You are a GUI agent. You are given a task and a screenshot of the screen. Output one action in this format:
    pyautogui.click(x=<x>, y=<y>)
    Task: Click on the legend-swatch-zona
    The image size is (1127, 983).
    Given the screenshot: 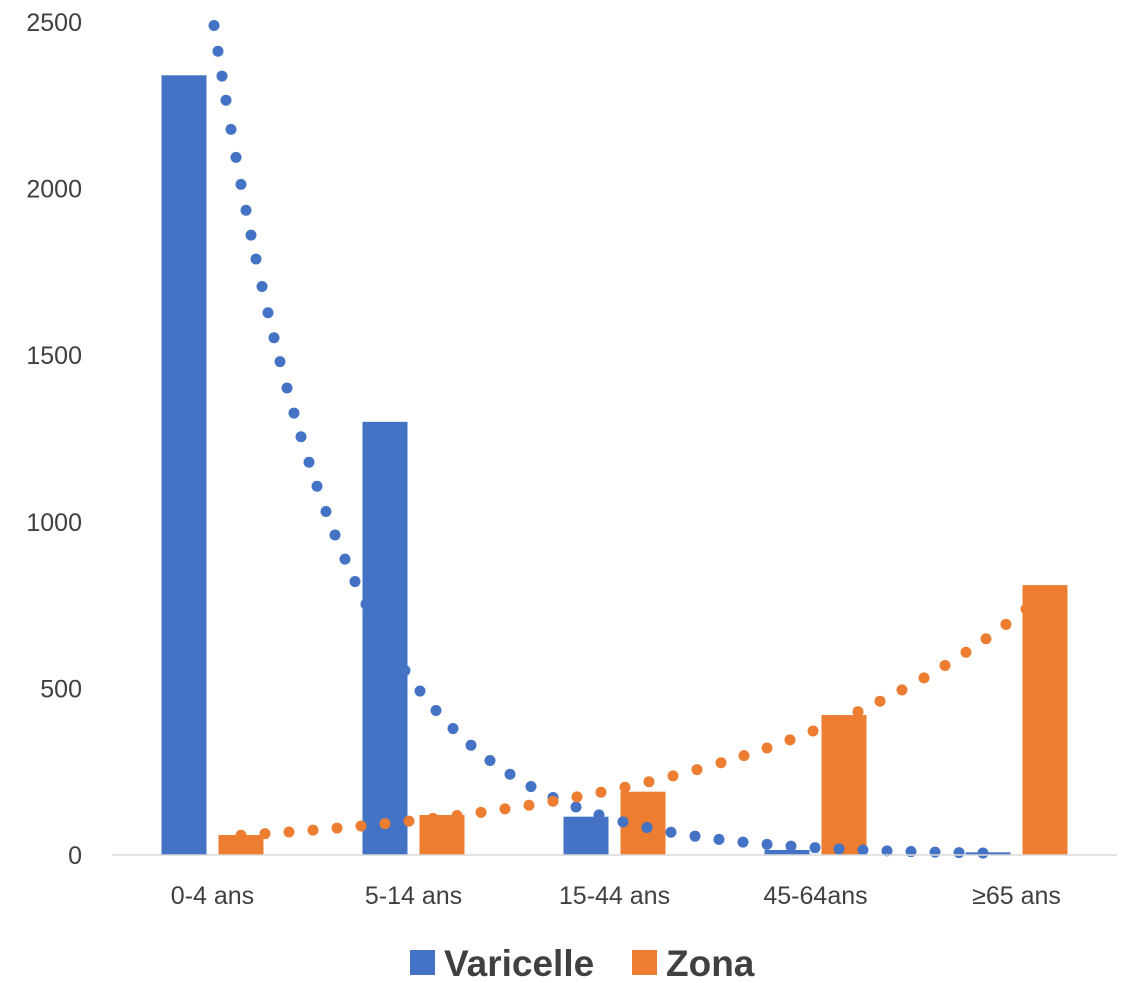 What is the action you would take?
    pyautogui.click(x=644, y=962)
    